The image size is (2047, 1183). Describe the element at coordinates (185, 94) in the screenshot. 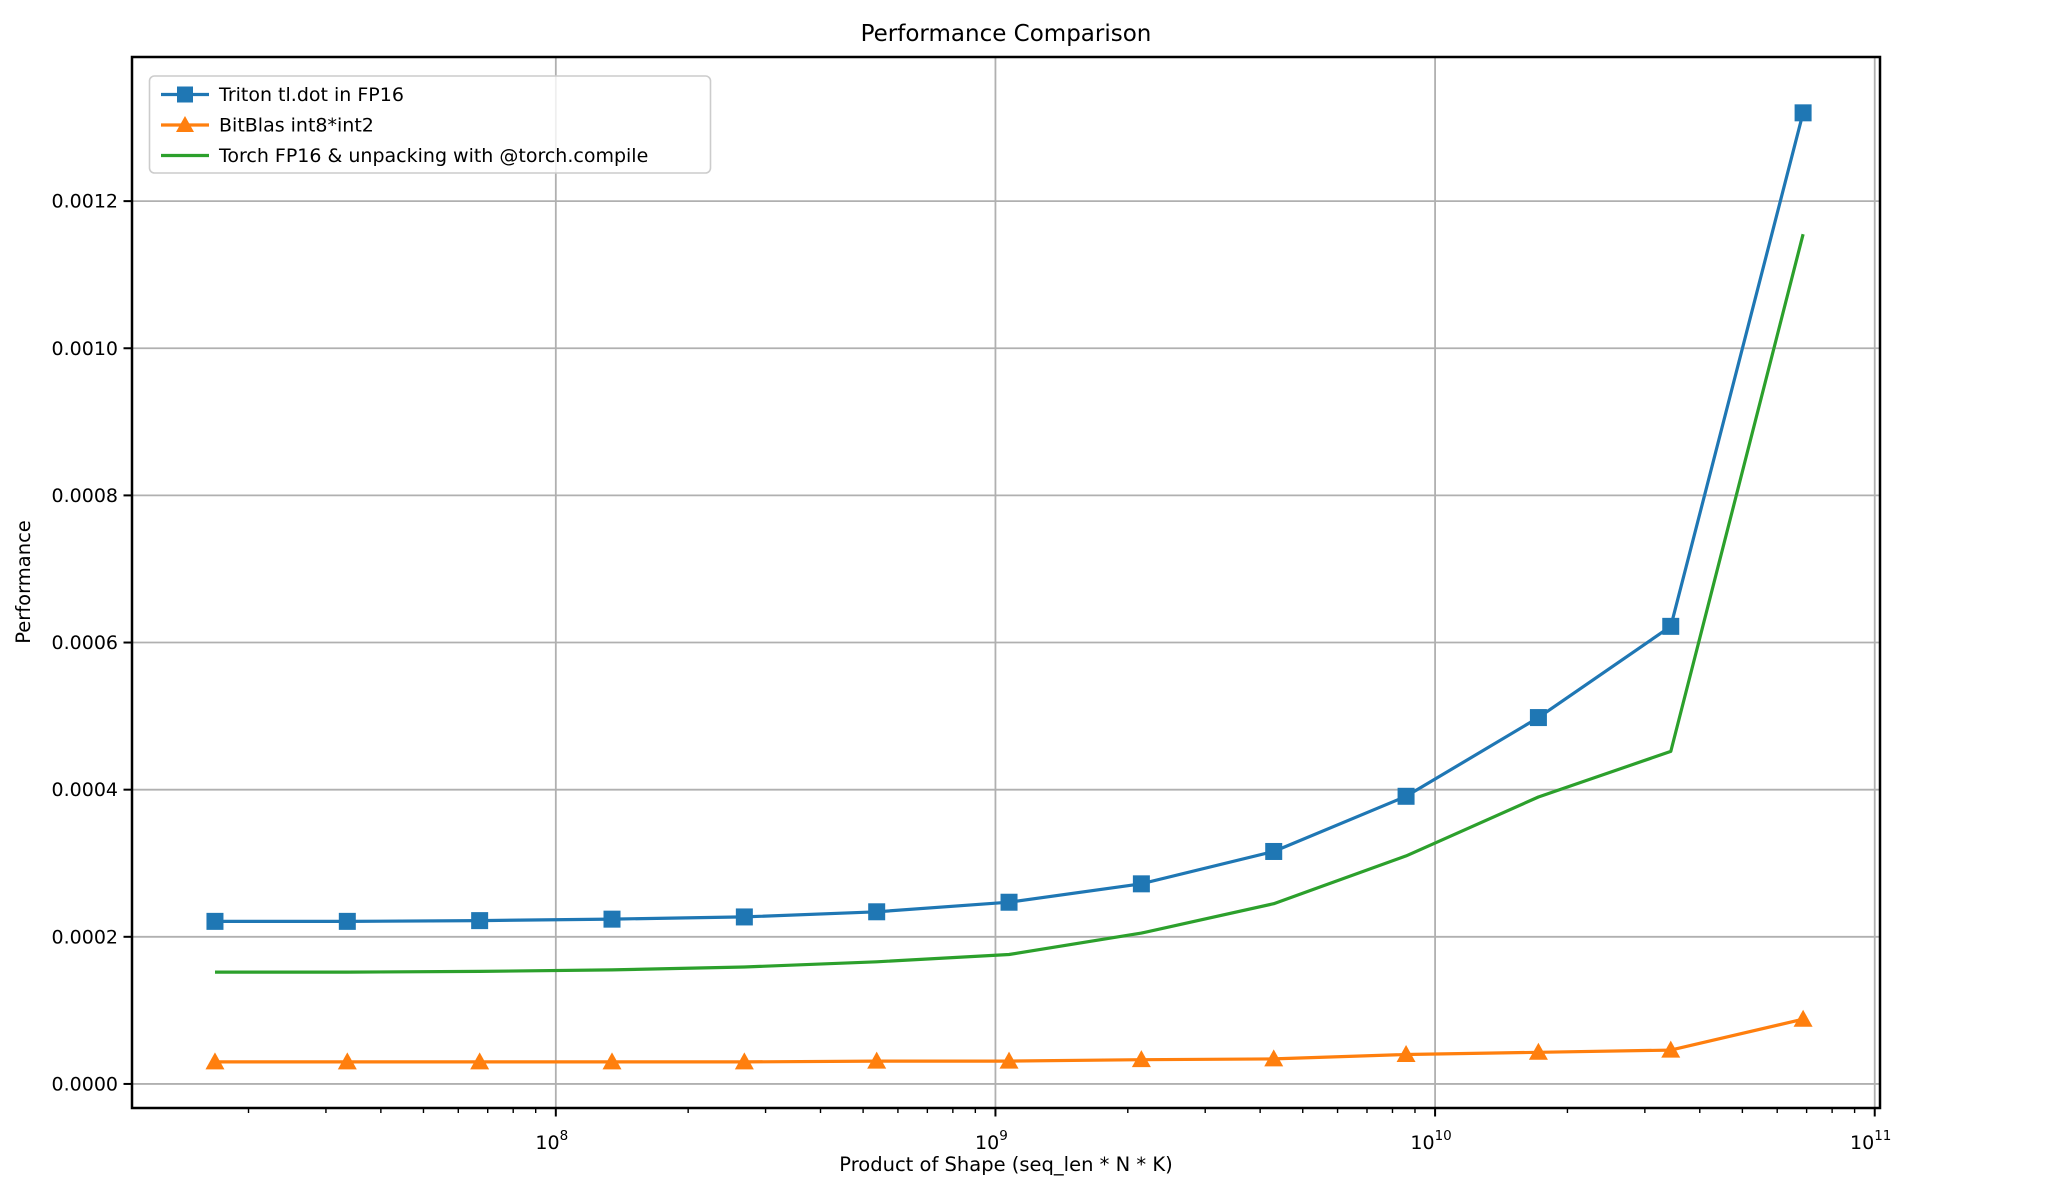

I see `legend-square-marker-icon` at that location.